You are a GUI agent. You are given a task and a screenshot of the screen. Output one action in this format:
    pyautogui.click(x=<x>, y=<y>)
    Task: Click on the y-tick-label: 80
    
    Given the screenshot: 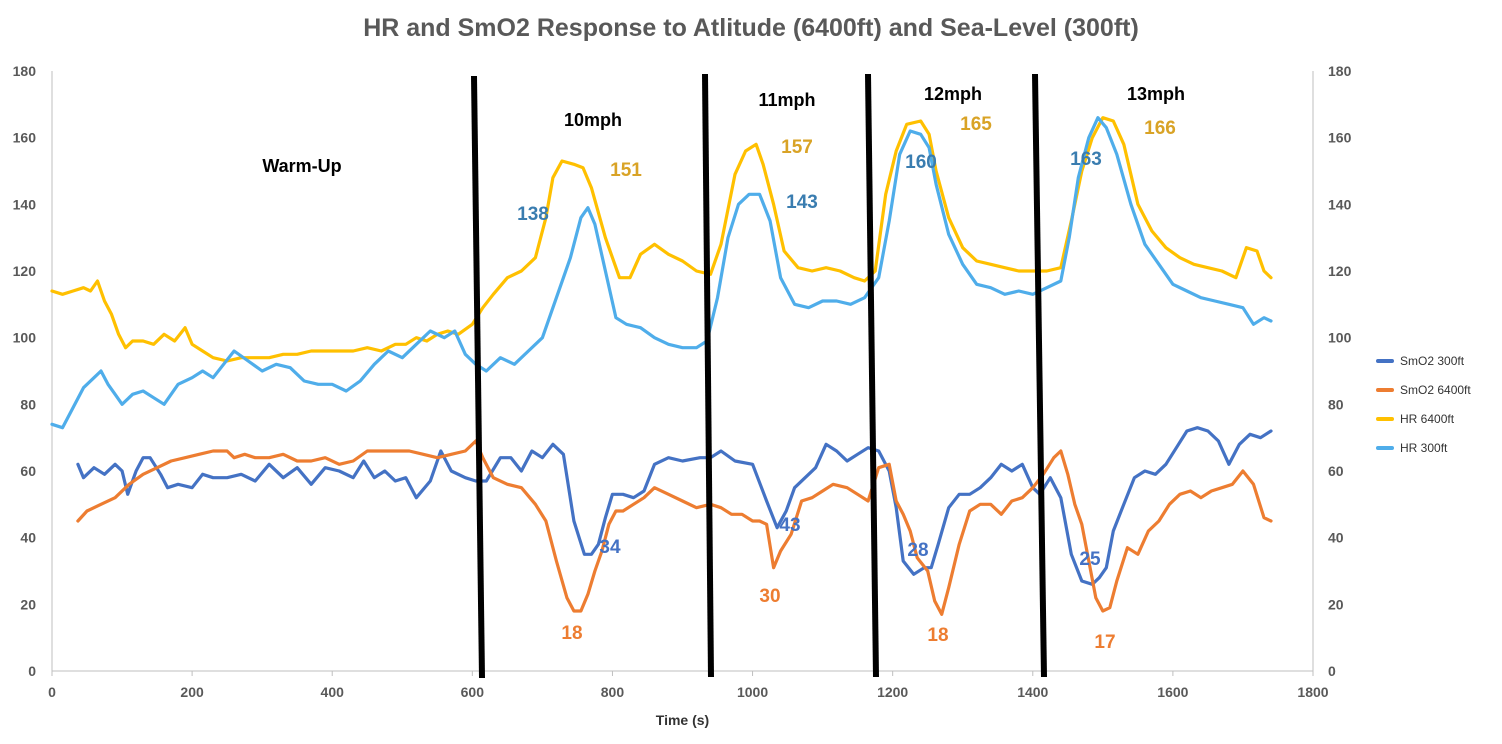 What is the action you would take?
    pyautogui.click(x=28, y=404)
    